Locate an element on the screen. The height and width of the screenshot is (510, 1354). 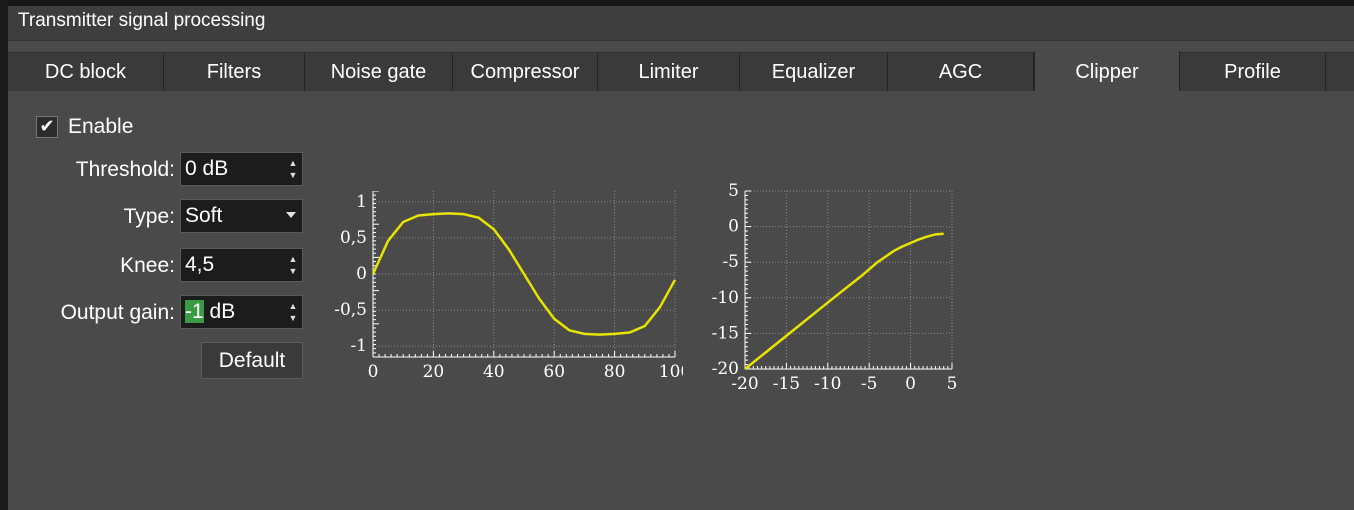
x-tick-label: 60 is located at coordinates (554, 372).